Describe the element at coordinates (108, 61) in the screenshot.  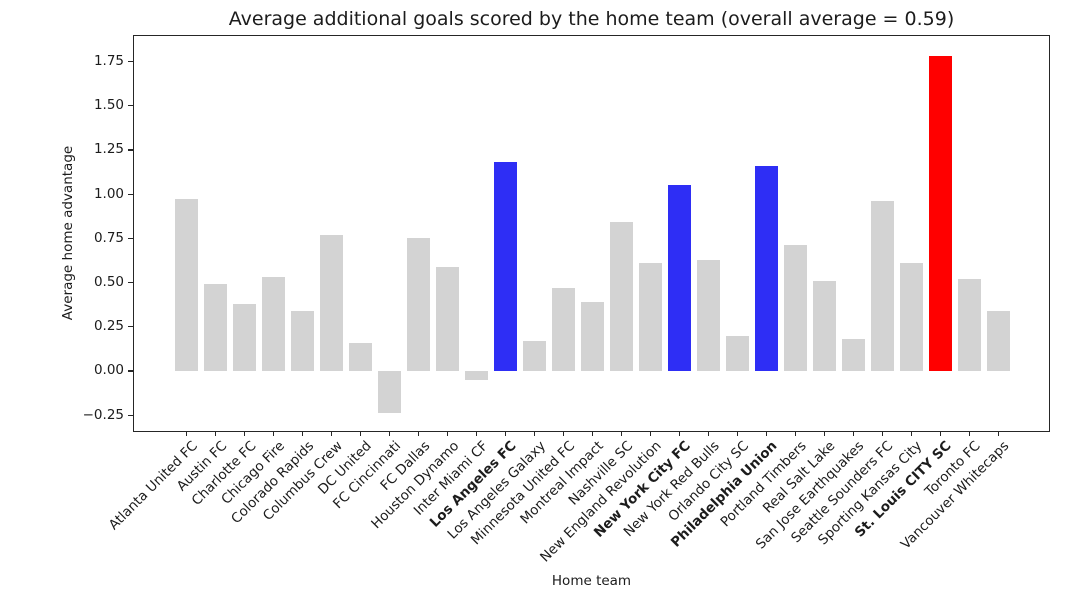
I see `y-tick-label: 1.75` at that location.